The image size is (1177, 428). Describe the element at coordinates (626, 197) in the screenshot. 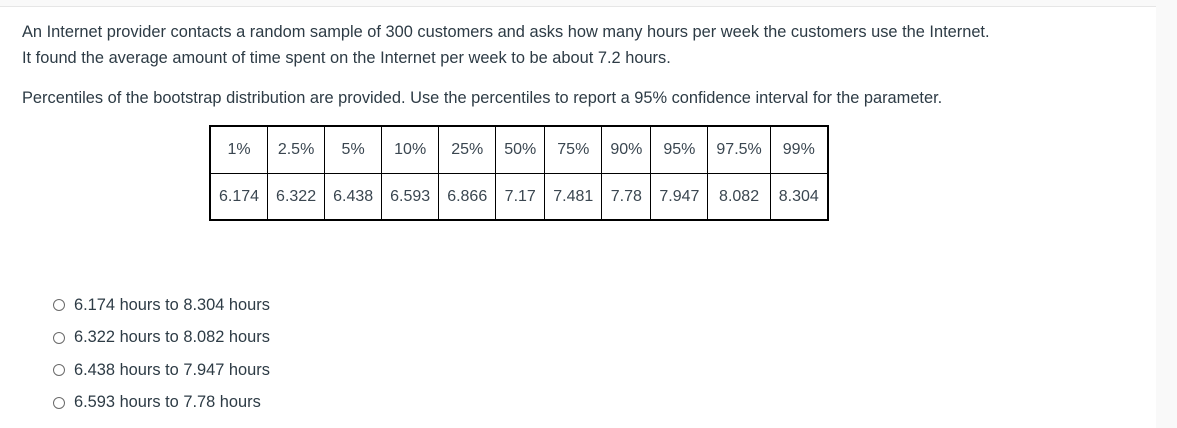

I see `percentile-value: 7.78` at that location.